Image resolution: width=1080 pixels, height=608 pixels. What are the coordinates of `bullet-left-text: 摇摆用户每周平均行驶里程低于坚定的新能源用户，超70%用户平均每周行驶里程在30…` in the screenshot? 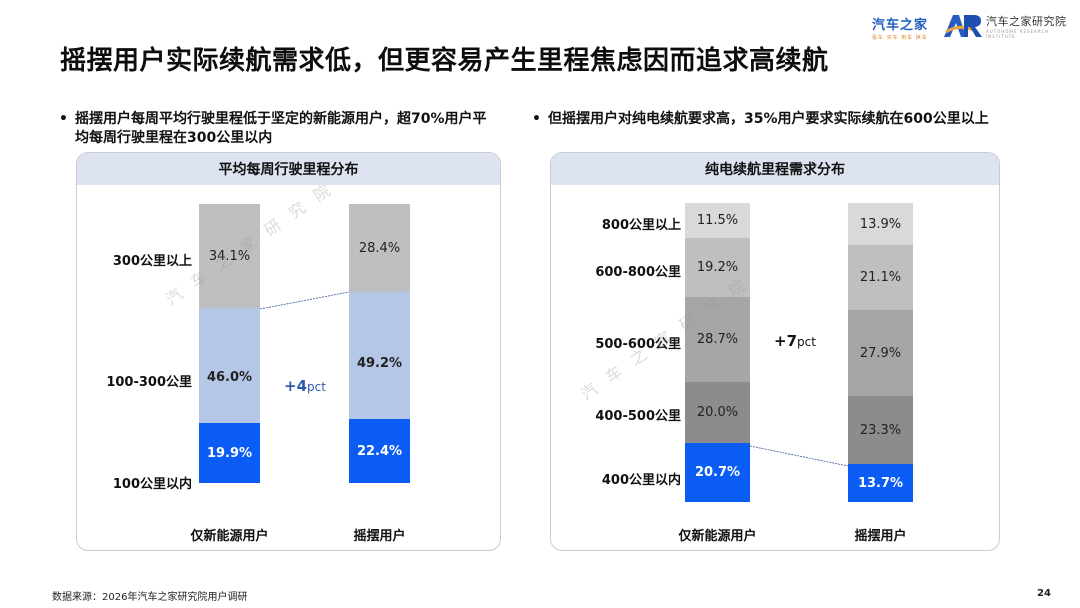 It's located at (281, 128).